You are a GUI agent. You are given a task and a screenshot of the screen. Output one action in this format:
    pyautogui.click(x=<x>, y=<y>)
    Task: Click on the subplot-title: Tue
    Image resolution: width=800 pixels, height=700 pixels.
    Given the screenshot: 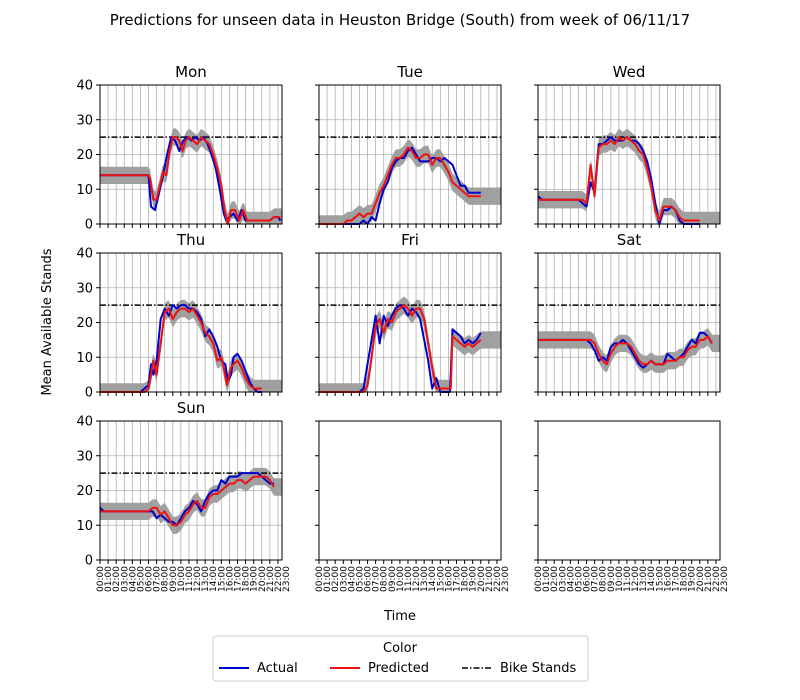 What is the action you would take?
    pyautogui.click(x=409, y=72)
    